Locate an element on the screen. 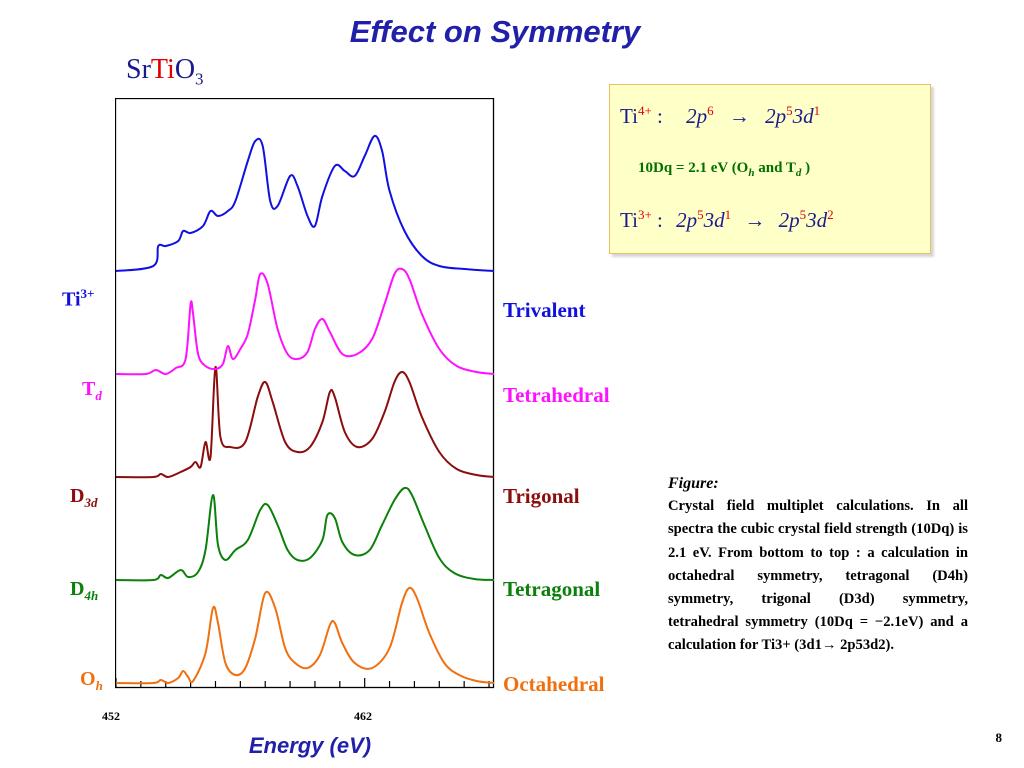  figure-caption-heading: Figure: is located at coordinates (693, 483).